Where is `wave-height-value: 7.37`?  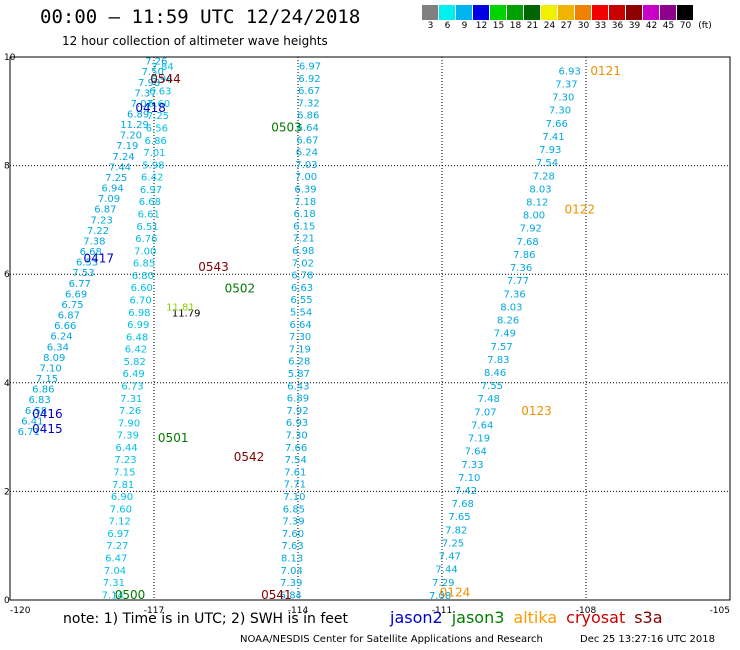
wave-height-value: 7.37 is located at coordinates (145, 93).